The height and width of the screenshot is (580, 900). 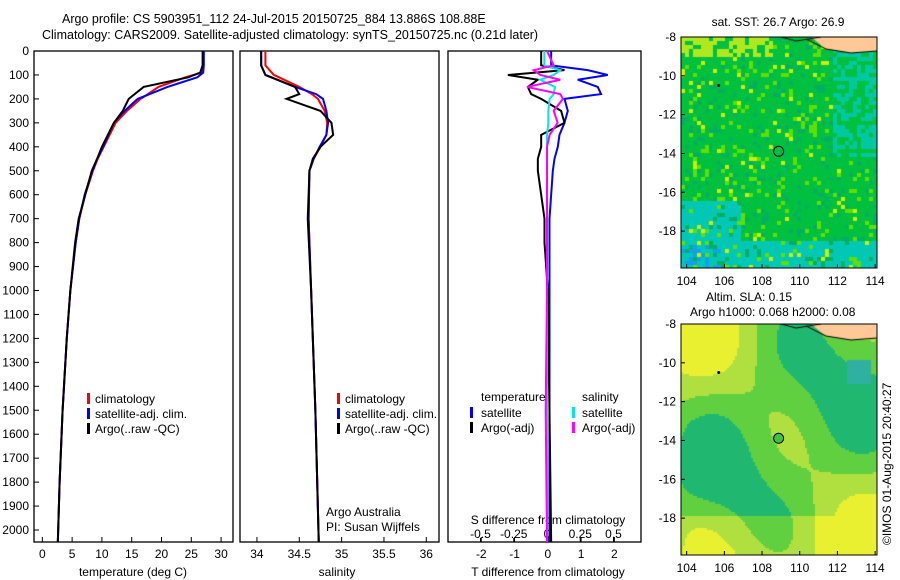 What do you see at coordinates (15, 291) in the screenshot?
I see `depth-tick-label: 1000` at bounding box center [15, 291].